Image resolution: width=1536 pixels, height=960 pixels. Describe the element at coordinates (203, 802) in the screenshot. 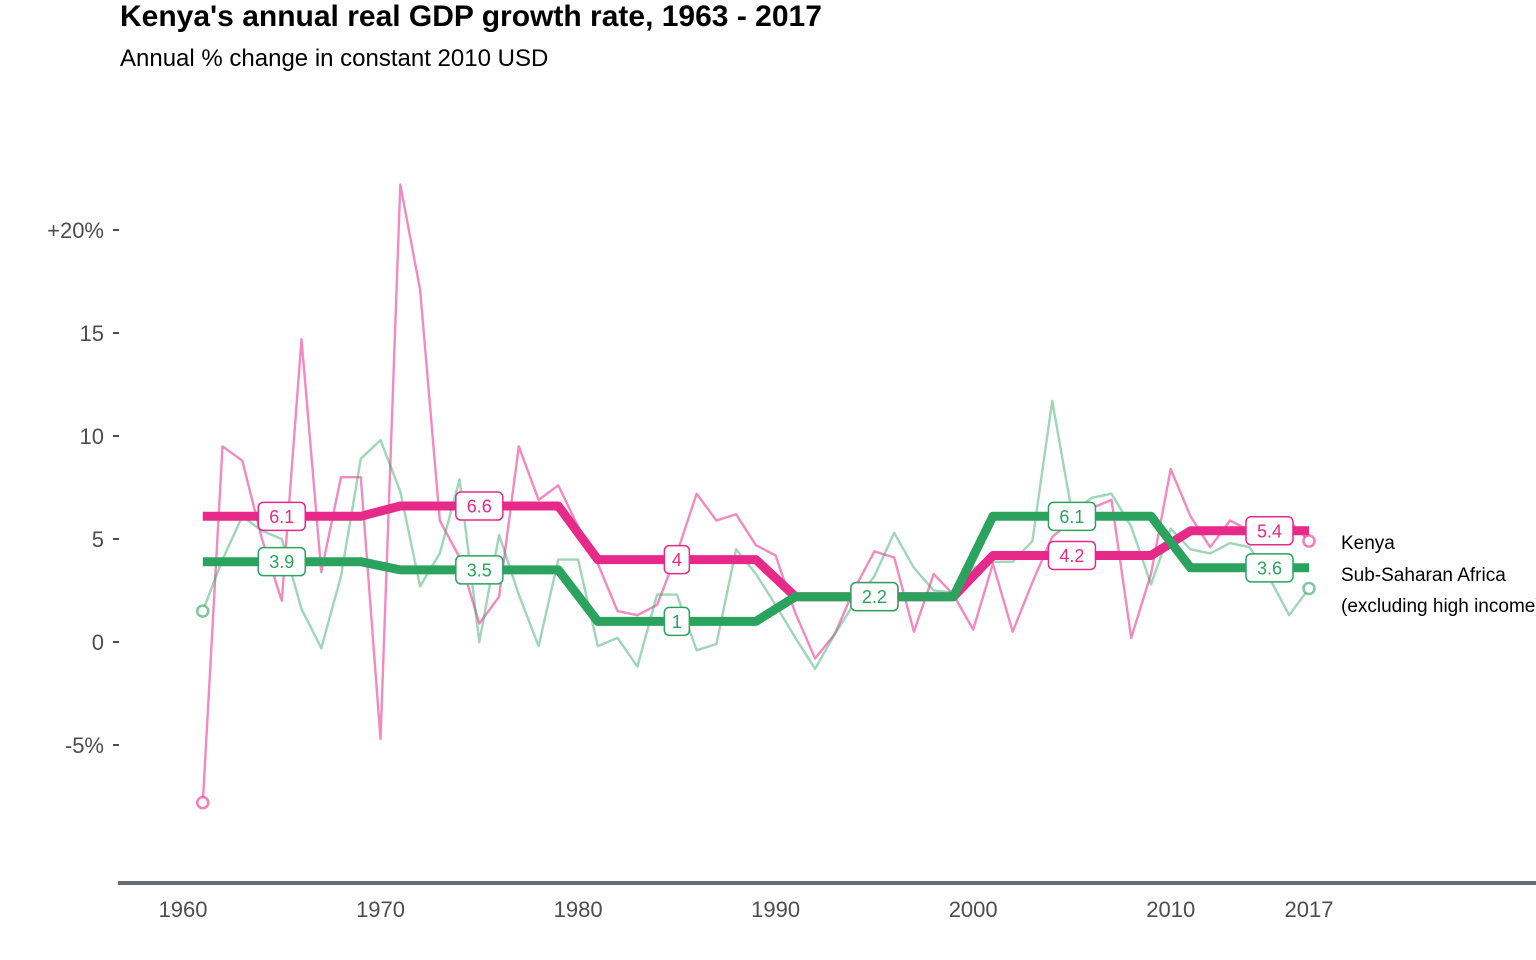

I see `kenya-start-point` at that location.